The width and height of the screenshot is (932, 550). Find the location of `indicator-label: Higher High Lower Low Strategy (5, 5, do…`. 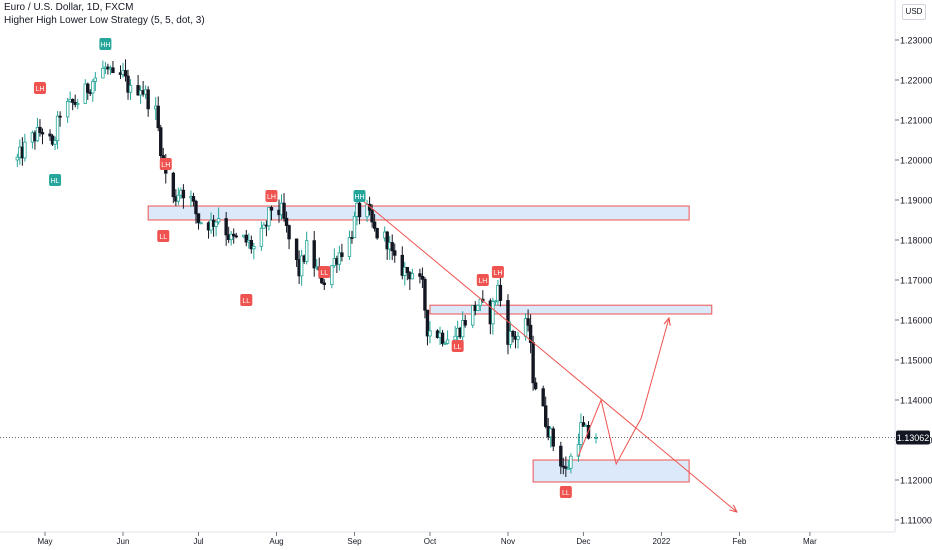

indicator-label: Higher High Lower Low Strategy (5, 5, do… is located at coordinates (104, 20).